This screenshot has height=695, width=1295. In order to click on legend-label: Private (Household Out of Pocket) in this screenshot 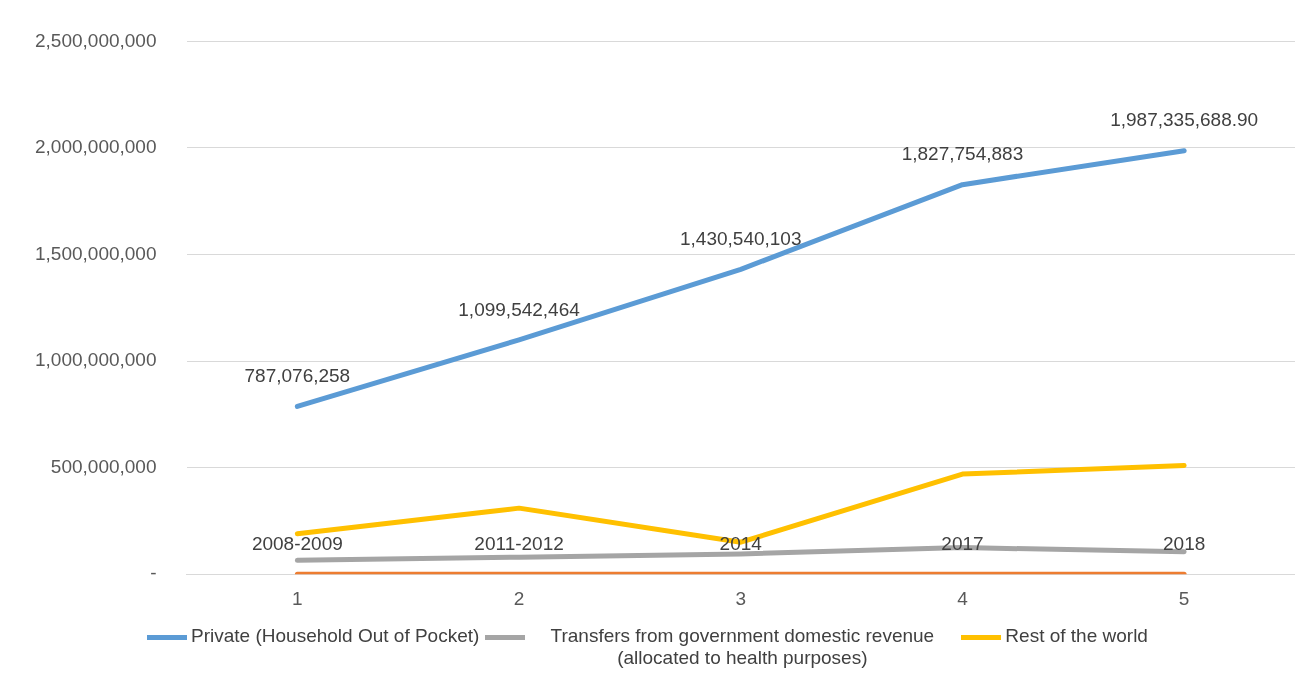, I will do `click(335, 636)`.